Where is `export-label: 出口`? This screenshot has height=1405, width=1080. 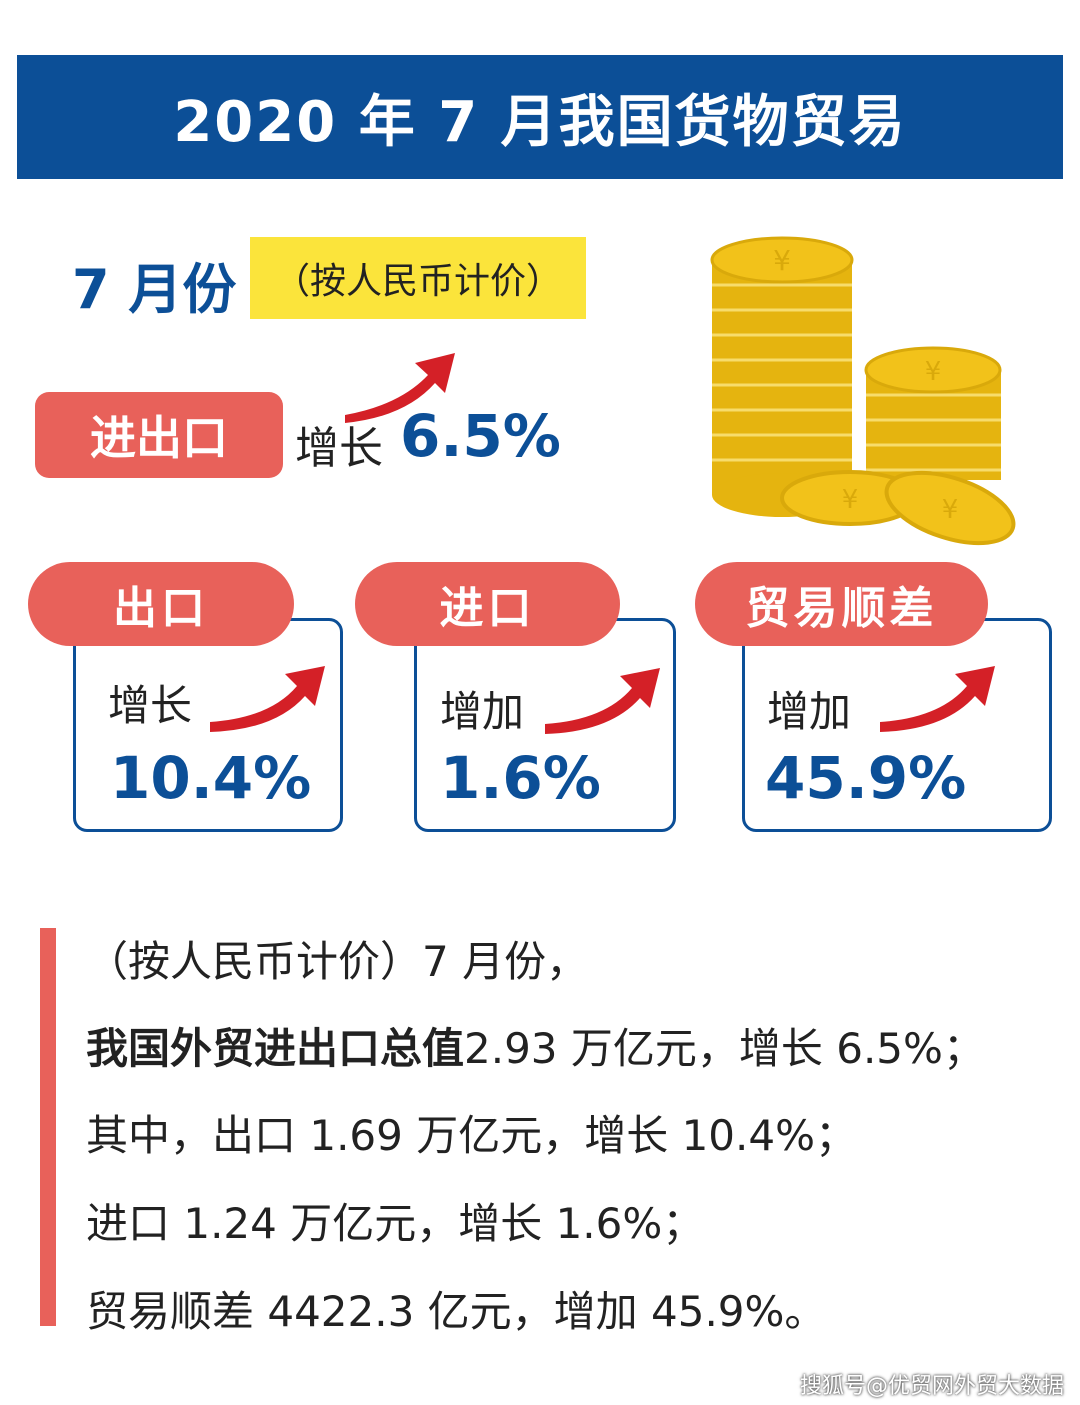 export-label: 出口 is located at coordinates (161, 604).